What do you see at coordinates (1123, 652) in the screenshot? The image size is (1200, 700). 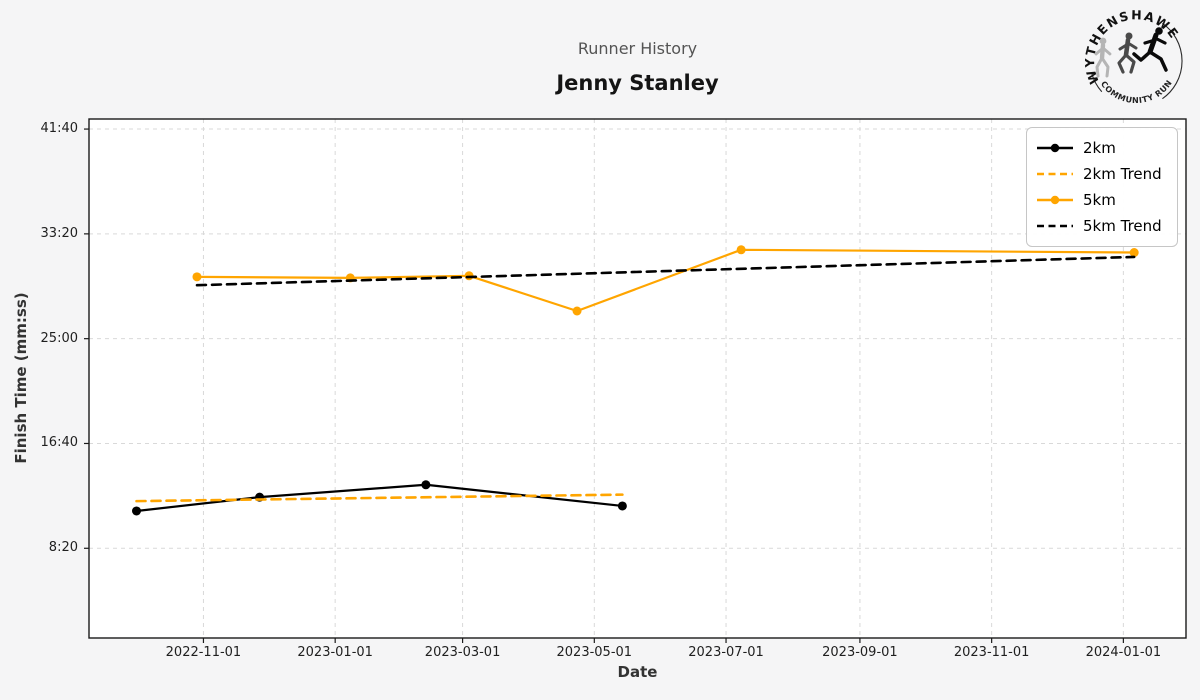 I see `x-tick-label: 2024-01-01` at bounding box center [1123, 652].